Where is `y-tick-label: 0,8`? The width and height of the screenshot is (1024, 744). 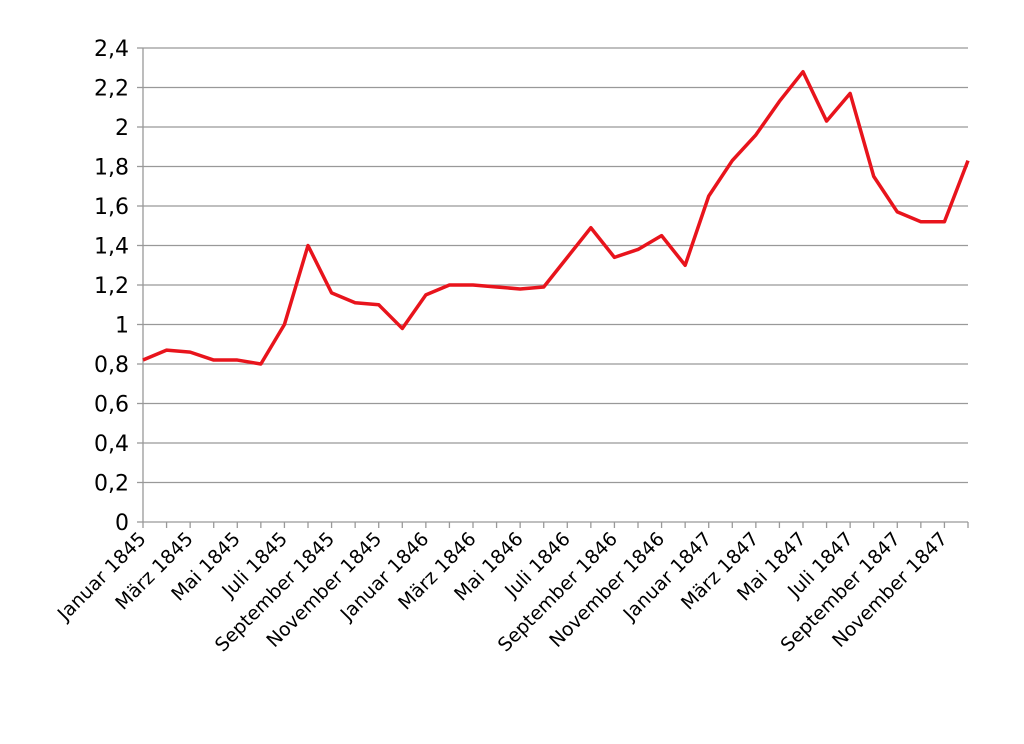 y-tick-label: 0,8 is located at coordinates (111, 365).